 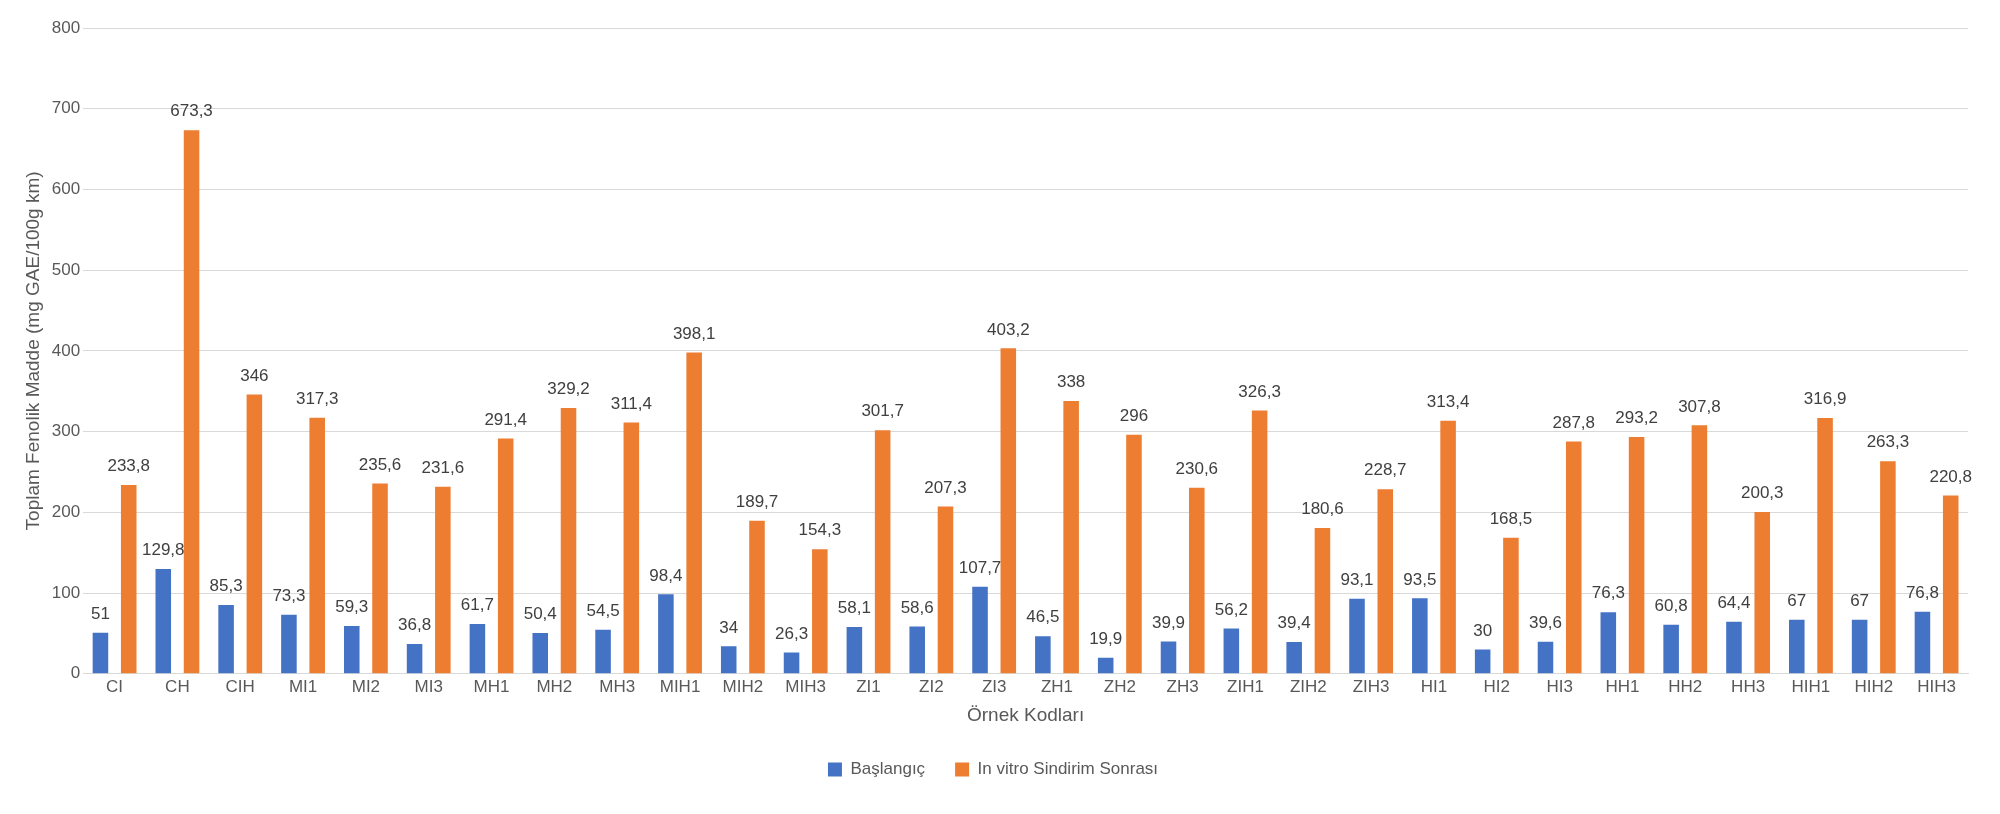 What do you see at coordinates (477, 605) in the screenshot?
I see `data-label: 61,7` at bounding box center [477, 605].